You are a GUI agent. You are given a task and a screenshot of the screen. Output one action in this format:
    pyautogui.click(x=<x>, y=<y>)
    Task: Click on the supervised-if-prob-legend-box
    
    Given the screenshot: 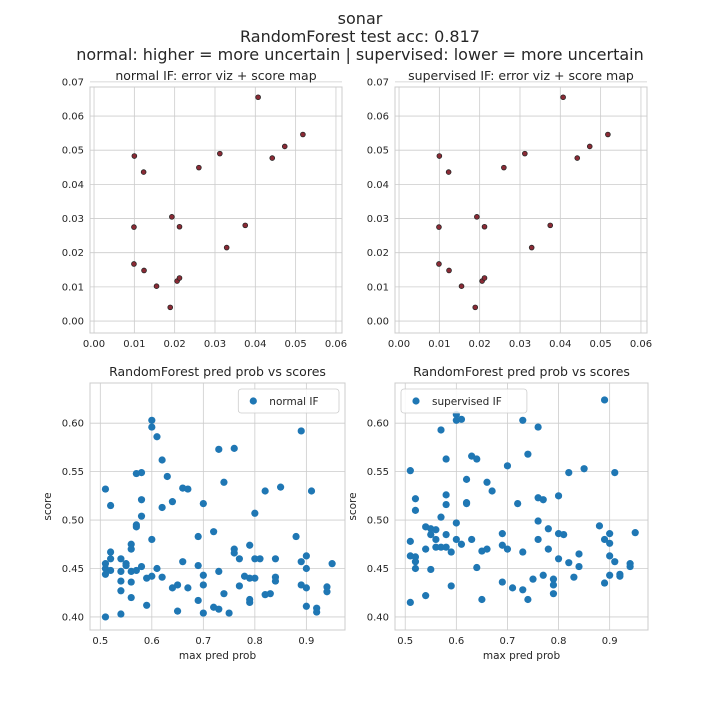 What is the action you would take?
    pyautogui.click(x=464, y=401)
    